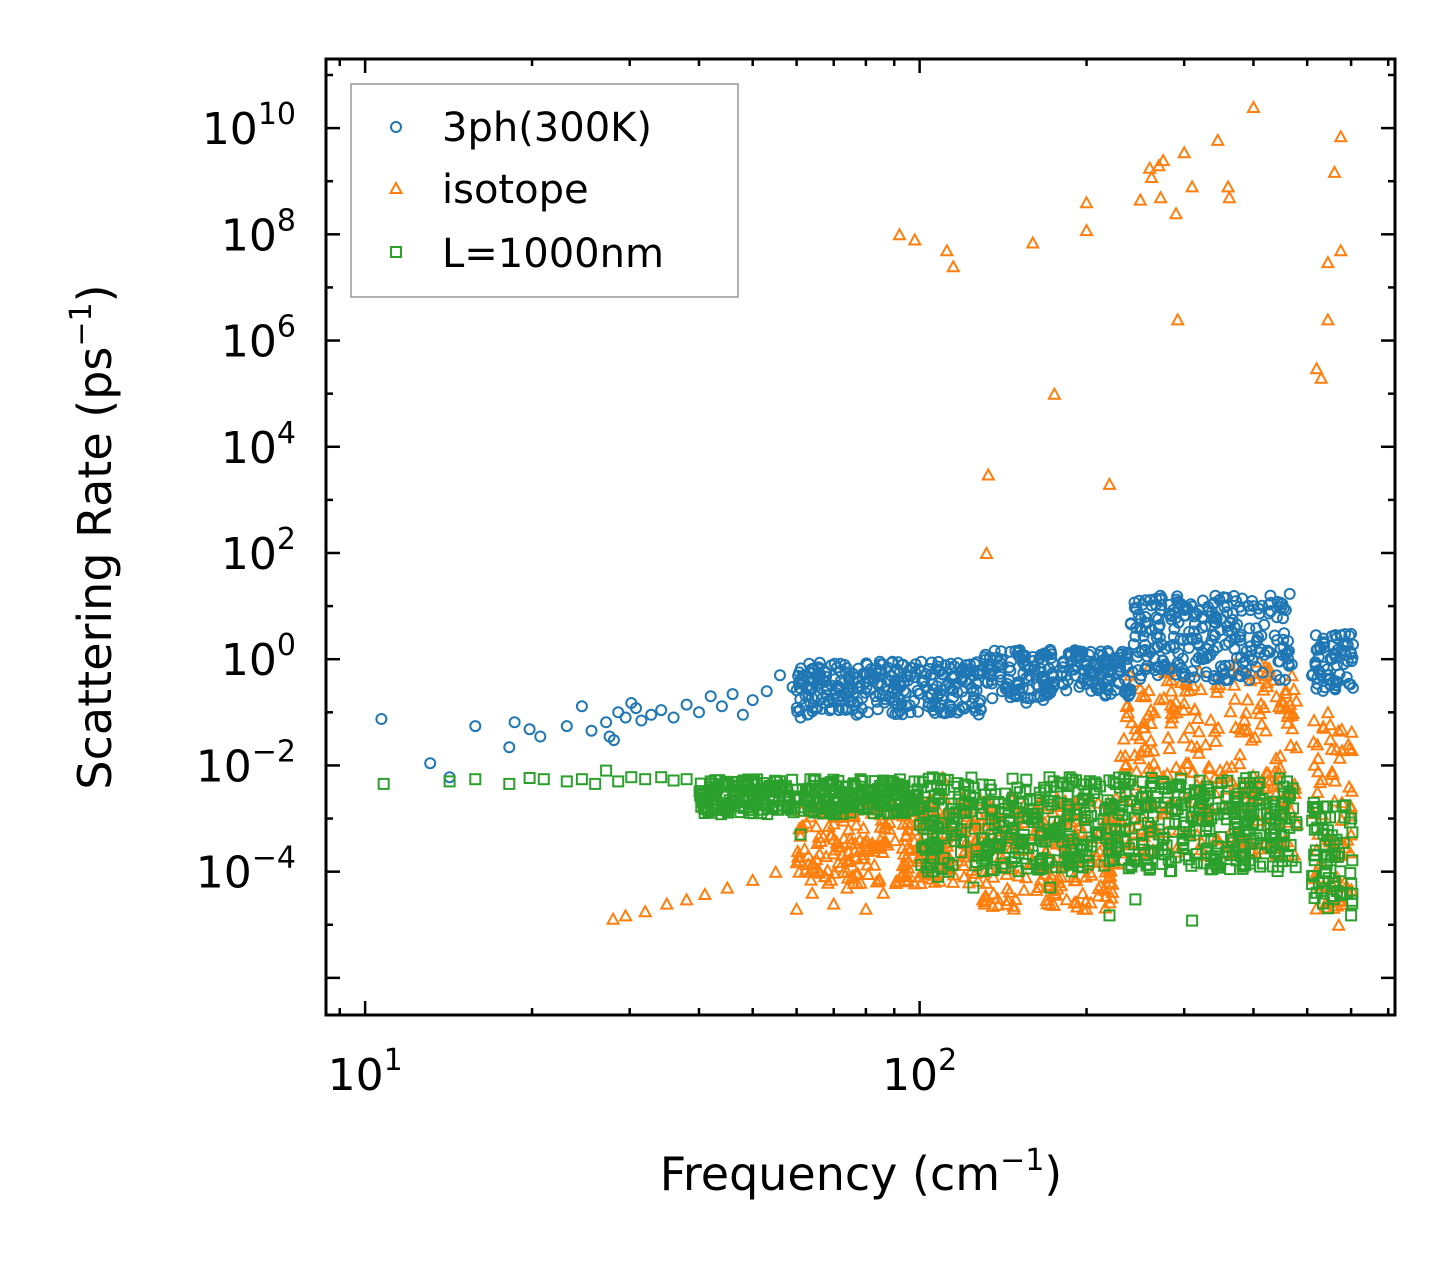  Describe the element at coordinates (396, 187) in the screenshot. I see `legend-marker-isotope` at that location.